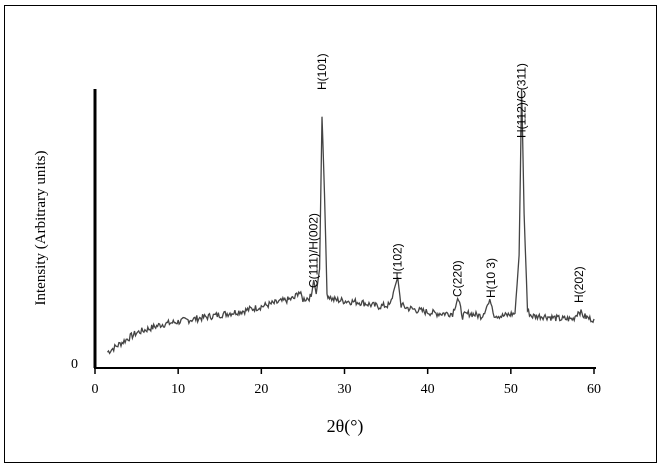 This screenshot has height=469, width=663. Describe the element at coordinates (178, 389) in the screenshot. I see `x-tick-label: 10` at that location.